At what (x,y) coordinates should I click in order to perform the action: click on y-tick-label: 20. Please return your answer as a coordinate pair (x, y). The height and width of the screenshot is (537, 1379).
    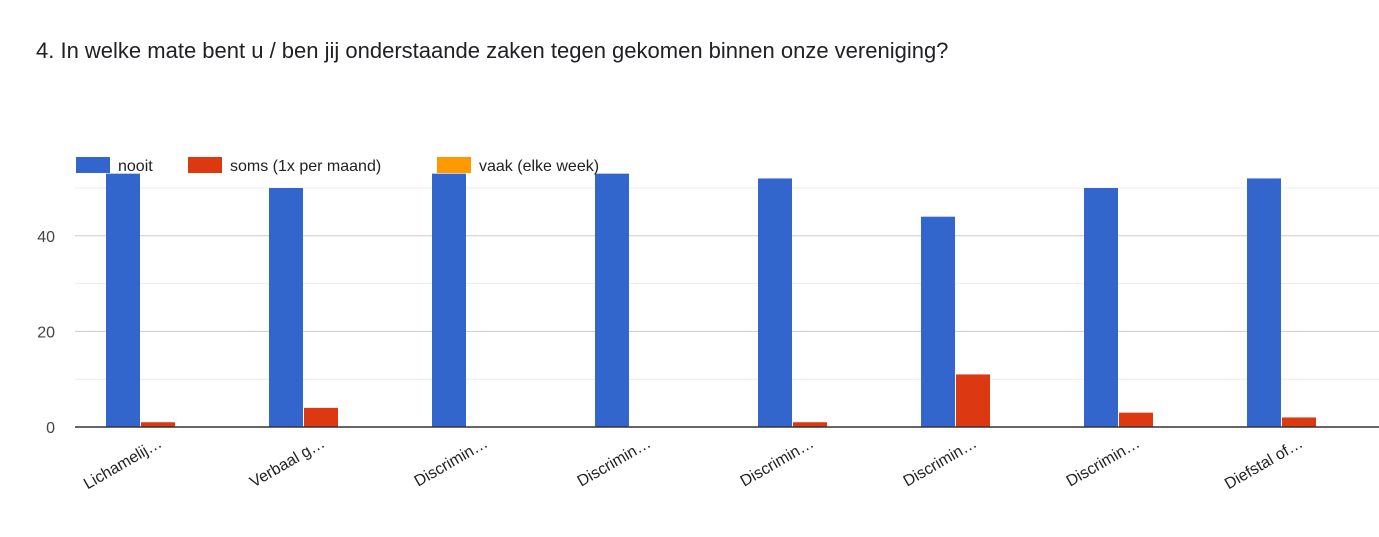
    Looking at the image, I should click on (46, 332).